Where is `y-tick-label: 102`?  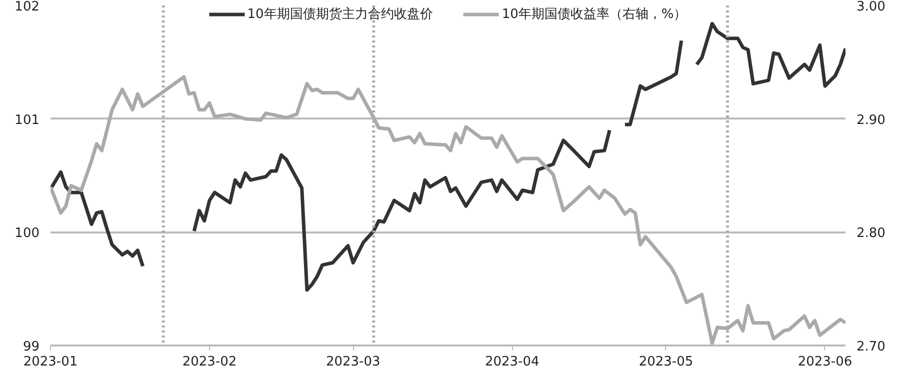 y-tick-label: 102 is located at coordinates (27, 7).